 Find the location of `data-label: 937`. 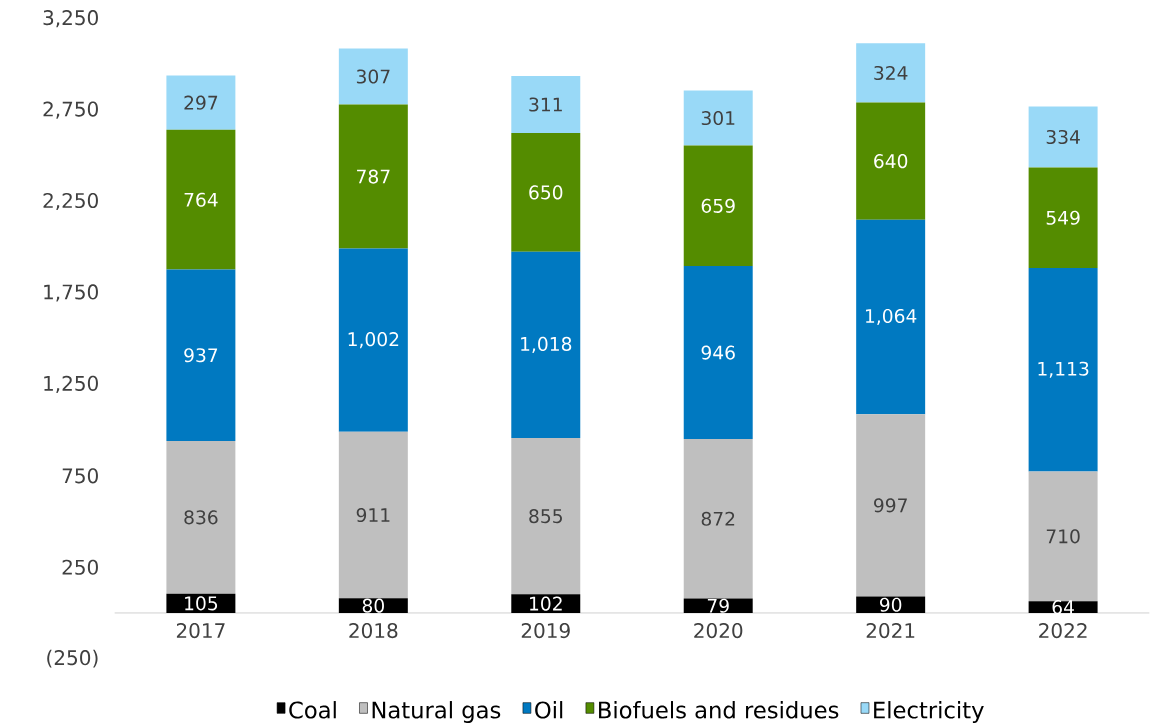

data-label: 937 is located at coordinates (201, 355).